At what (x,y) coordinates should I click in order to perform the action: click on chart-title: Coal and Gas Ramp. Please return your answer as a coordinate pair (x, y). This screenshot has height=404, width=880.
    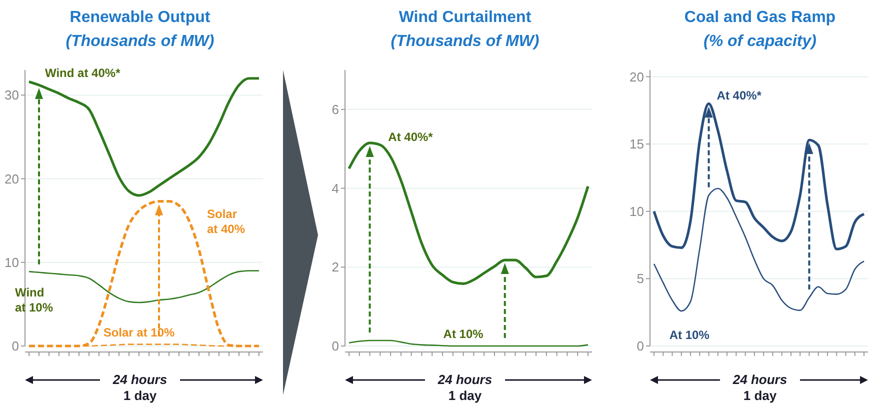
    Looking at the image, I should click on (760, 17).